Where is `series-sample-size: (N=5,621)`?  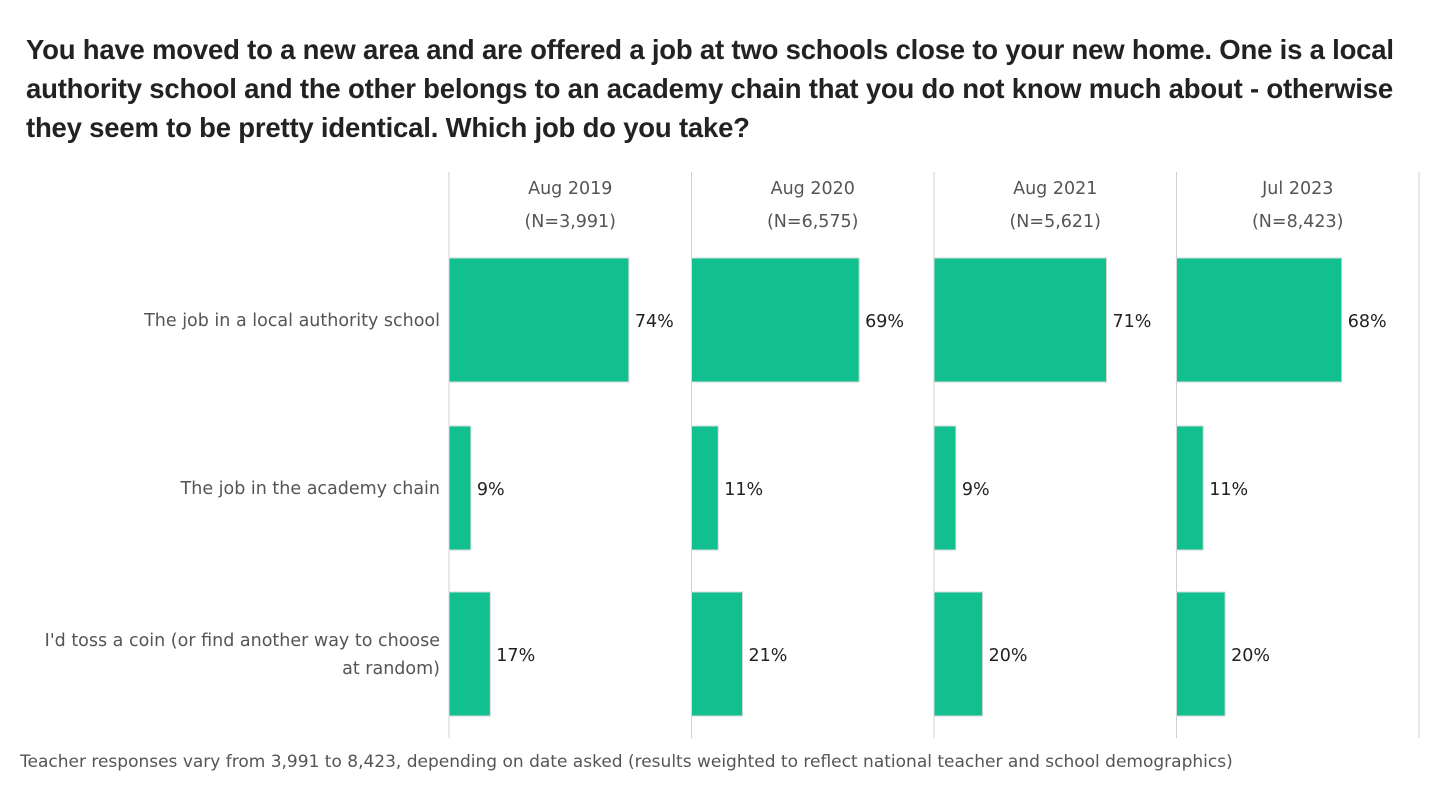
series-sample-size: (N=5,621) is located at coordinates (1055, 222).